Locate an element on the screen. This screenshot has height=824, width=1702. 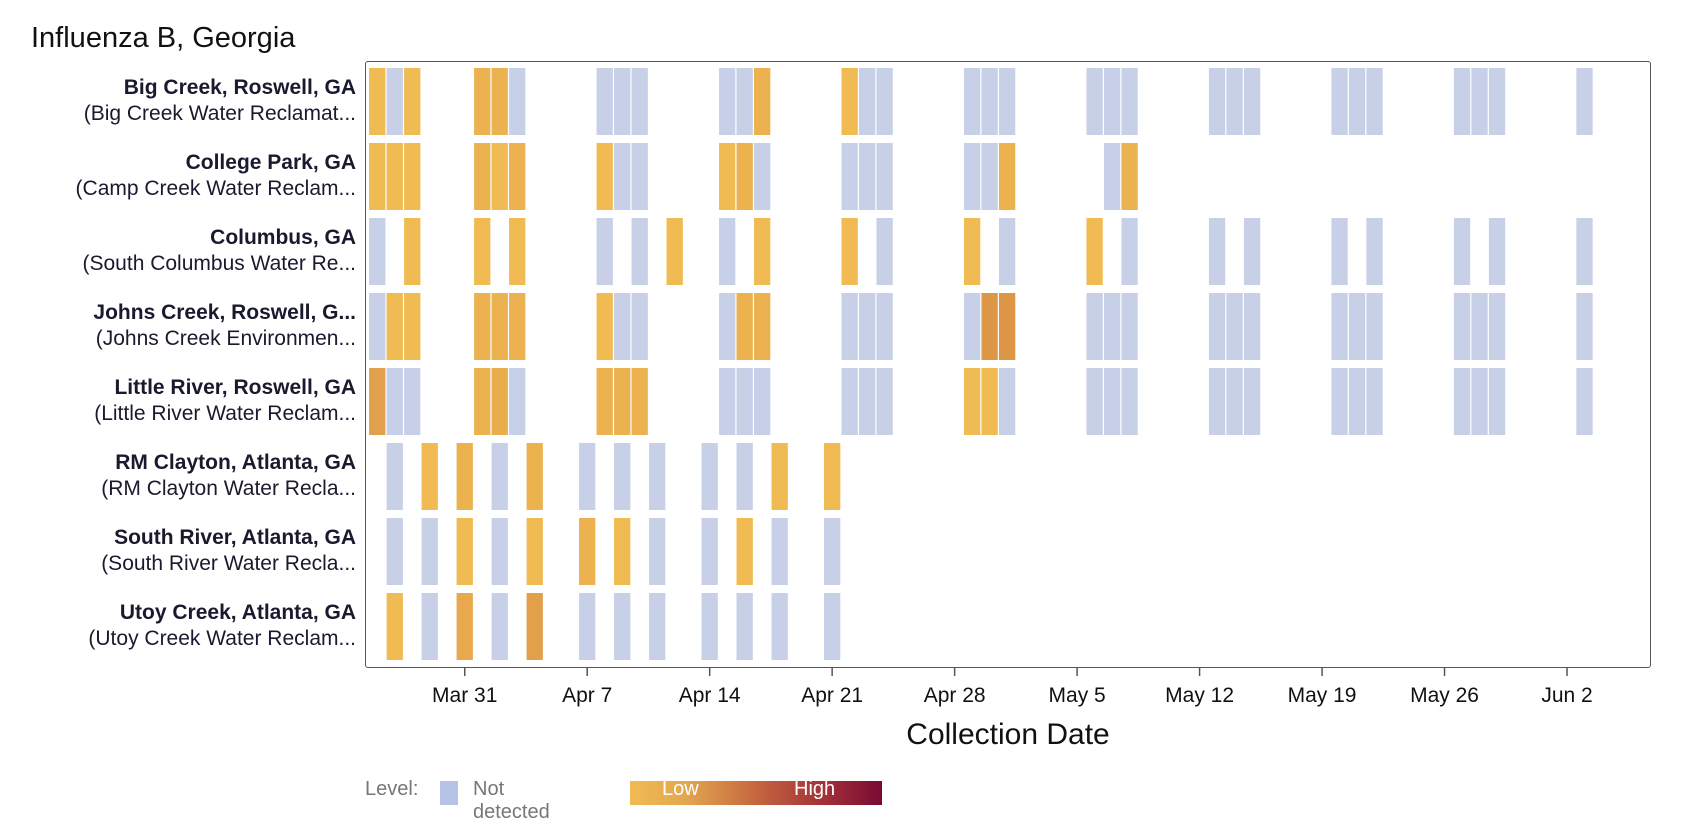
chart-title: Influenza B, Georgia is located at coordinates (163, 38).